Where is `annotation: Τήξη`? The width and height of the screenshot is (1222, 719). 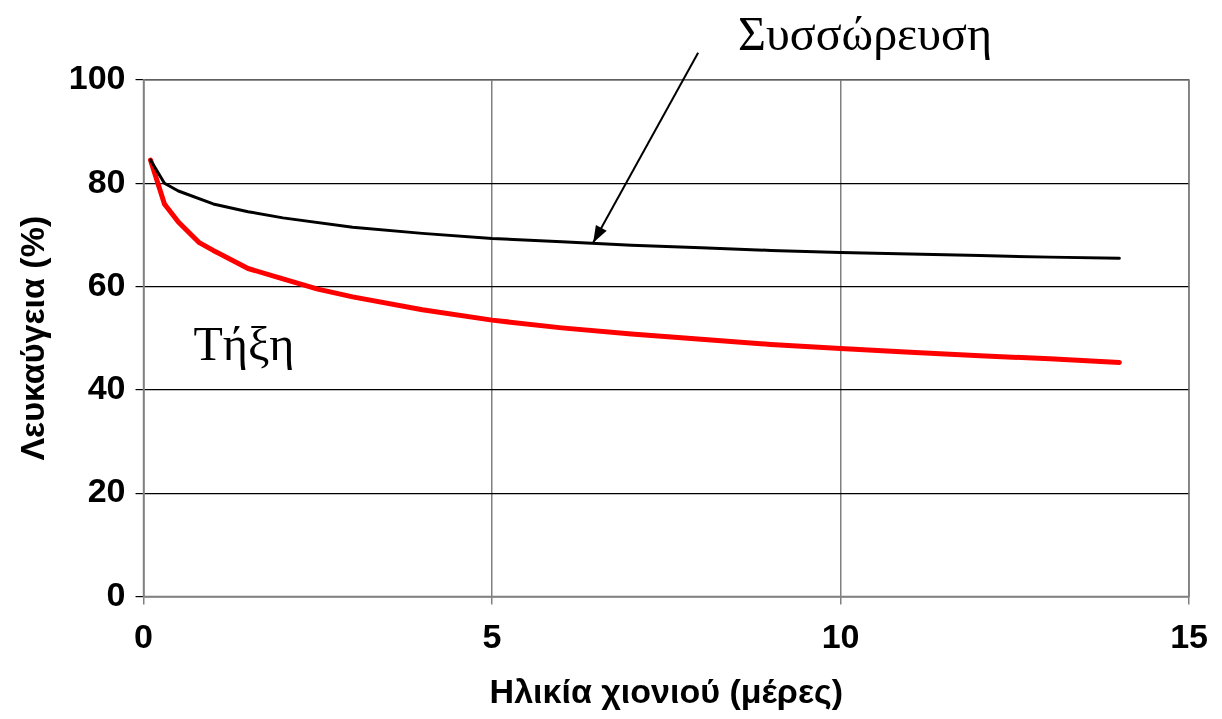
annotation: Τήξη is located at coordinates (244, 343).